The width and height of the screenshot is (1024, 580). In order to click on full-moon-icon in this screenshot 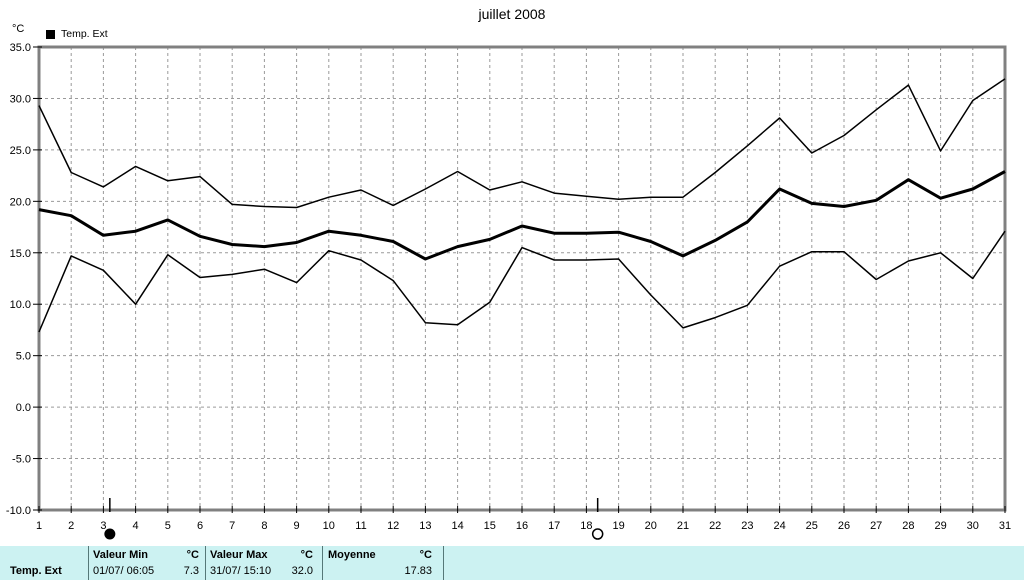, I will do `click(597, 534)`.